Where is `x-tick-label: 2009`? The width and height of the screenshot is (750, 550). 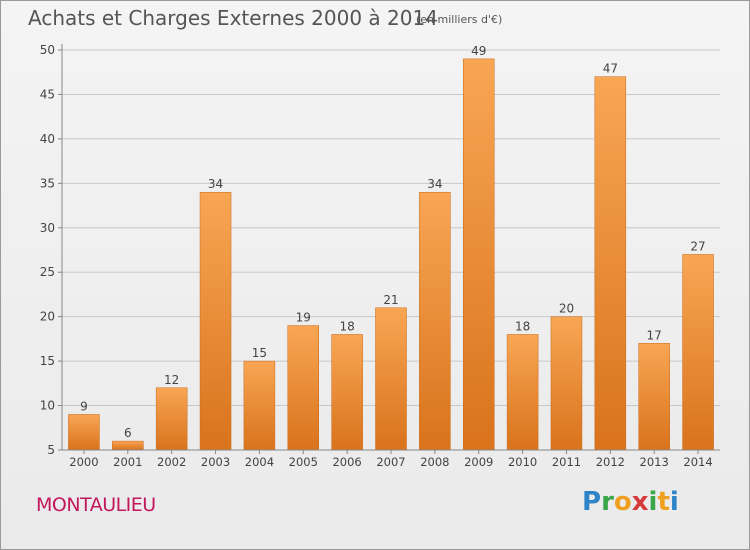
x-tick-label: 2009 is located at coordinates (478, 462).